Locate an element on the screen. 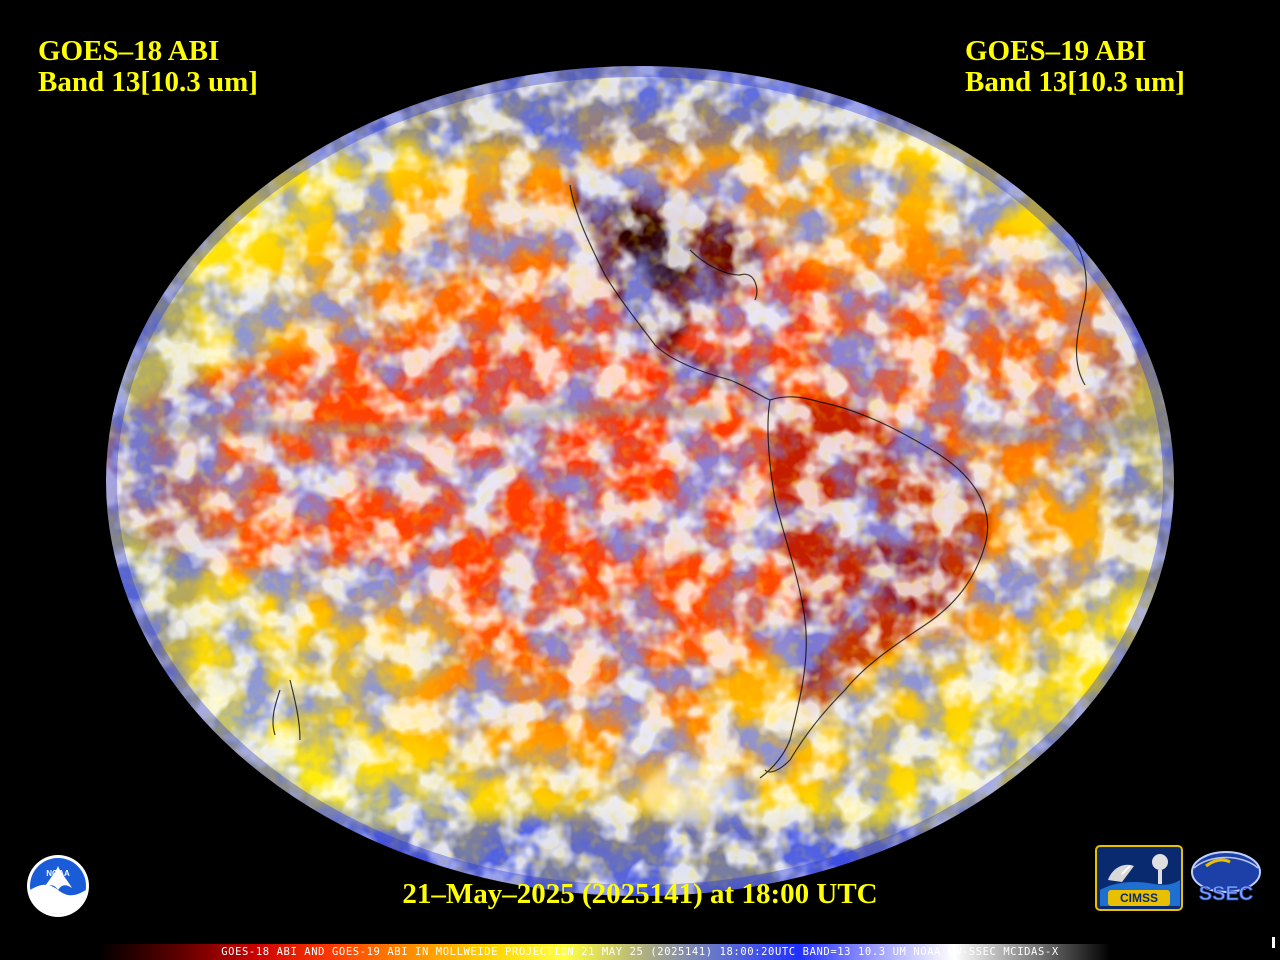  cimss-logo-icon: CIMSS is located at coordinates (1139, 878).